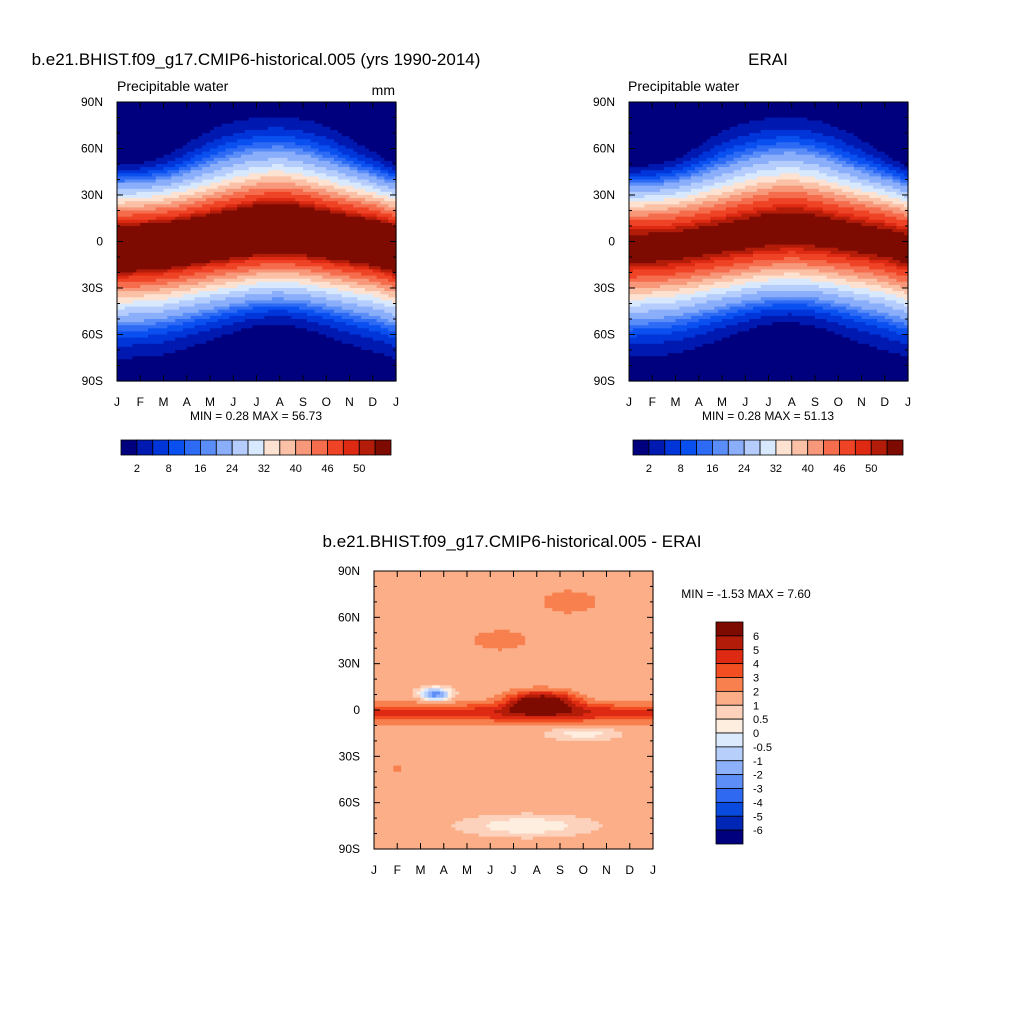 The width and height of the screenshot is (1024, 1024). Describe the element at coordinates (756, 706) in the screenshot. I see `colorbar-label: 1` at that location.